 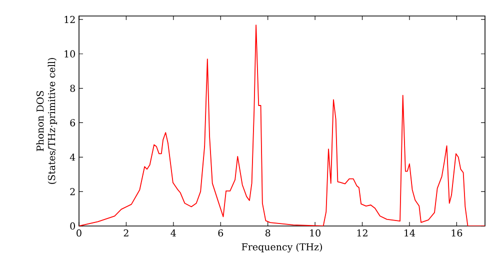 What do you see at coordinates (72, 192) in the screenshot?
I see `y-tick-label: 2` at bounding box center [72, 192].